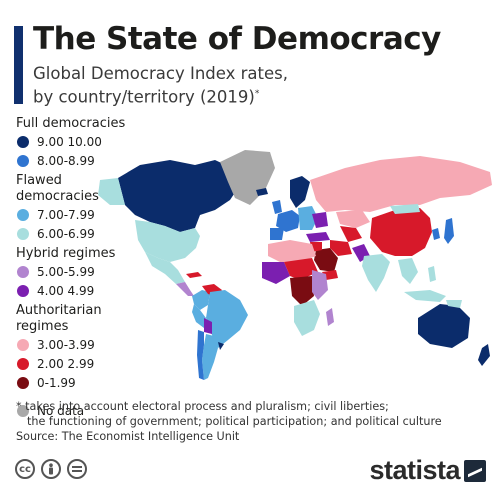  I want to click on country-brazil, so click(227, 319).